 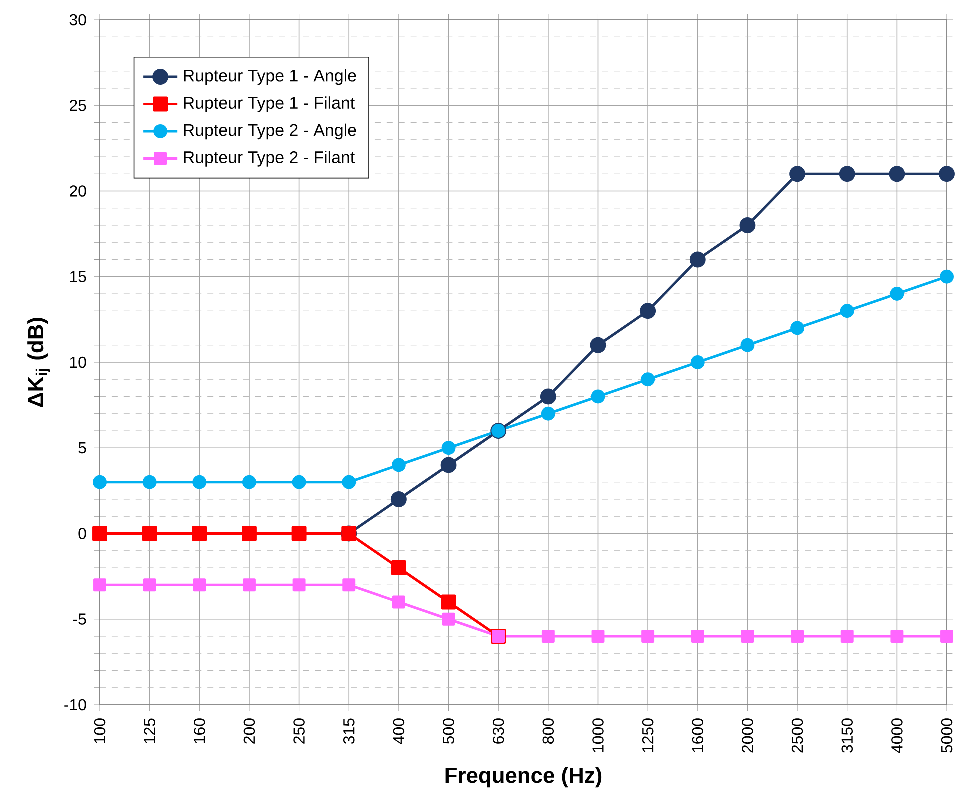 I want to click on y-tick-label: 25, so click(x=78, y=106).